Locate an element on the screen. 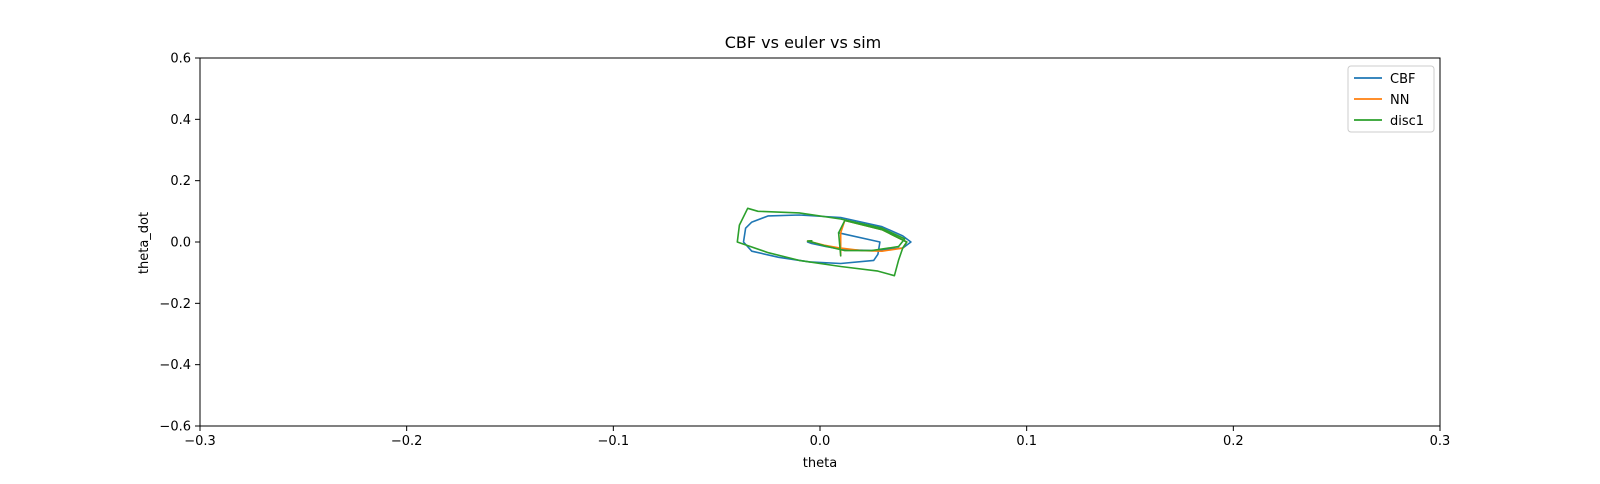  y-tick-label: −0.6 is located at coordinates (175, 427).